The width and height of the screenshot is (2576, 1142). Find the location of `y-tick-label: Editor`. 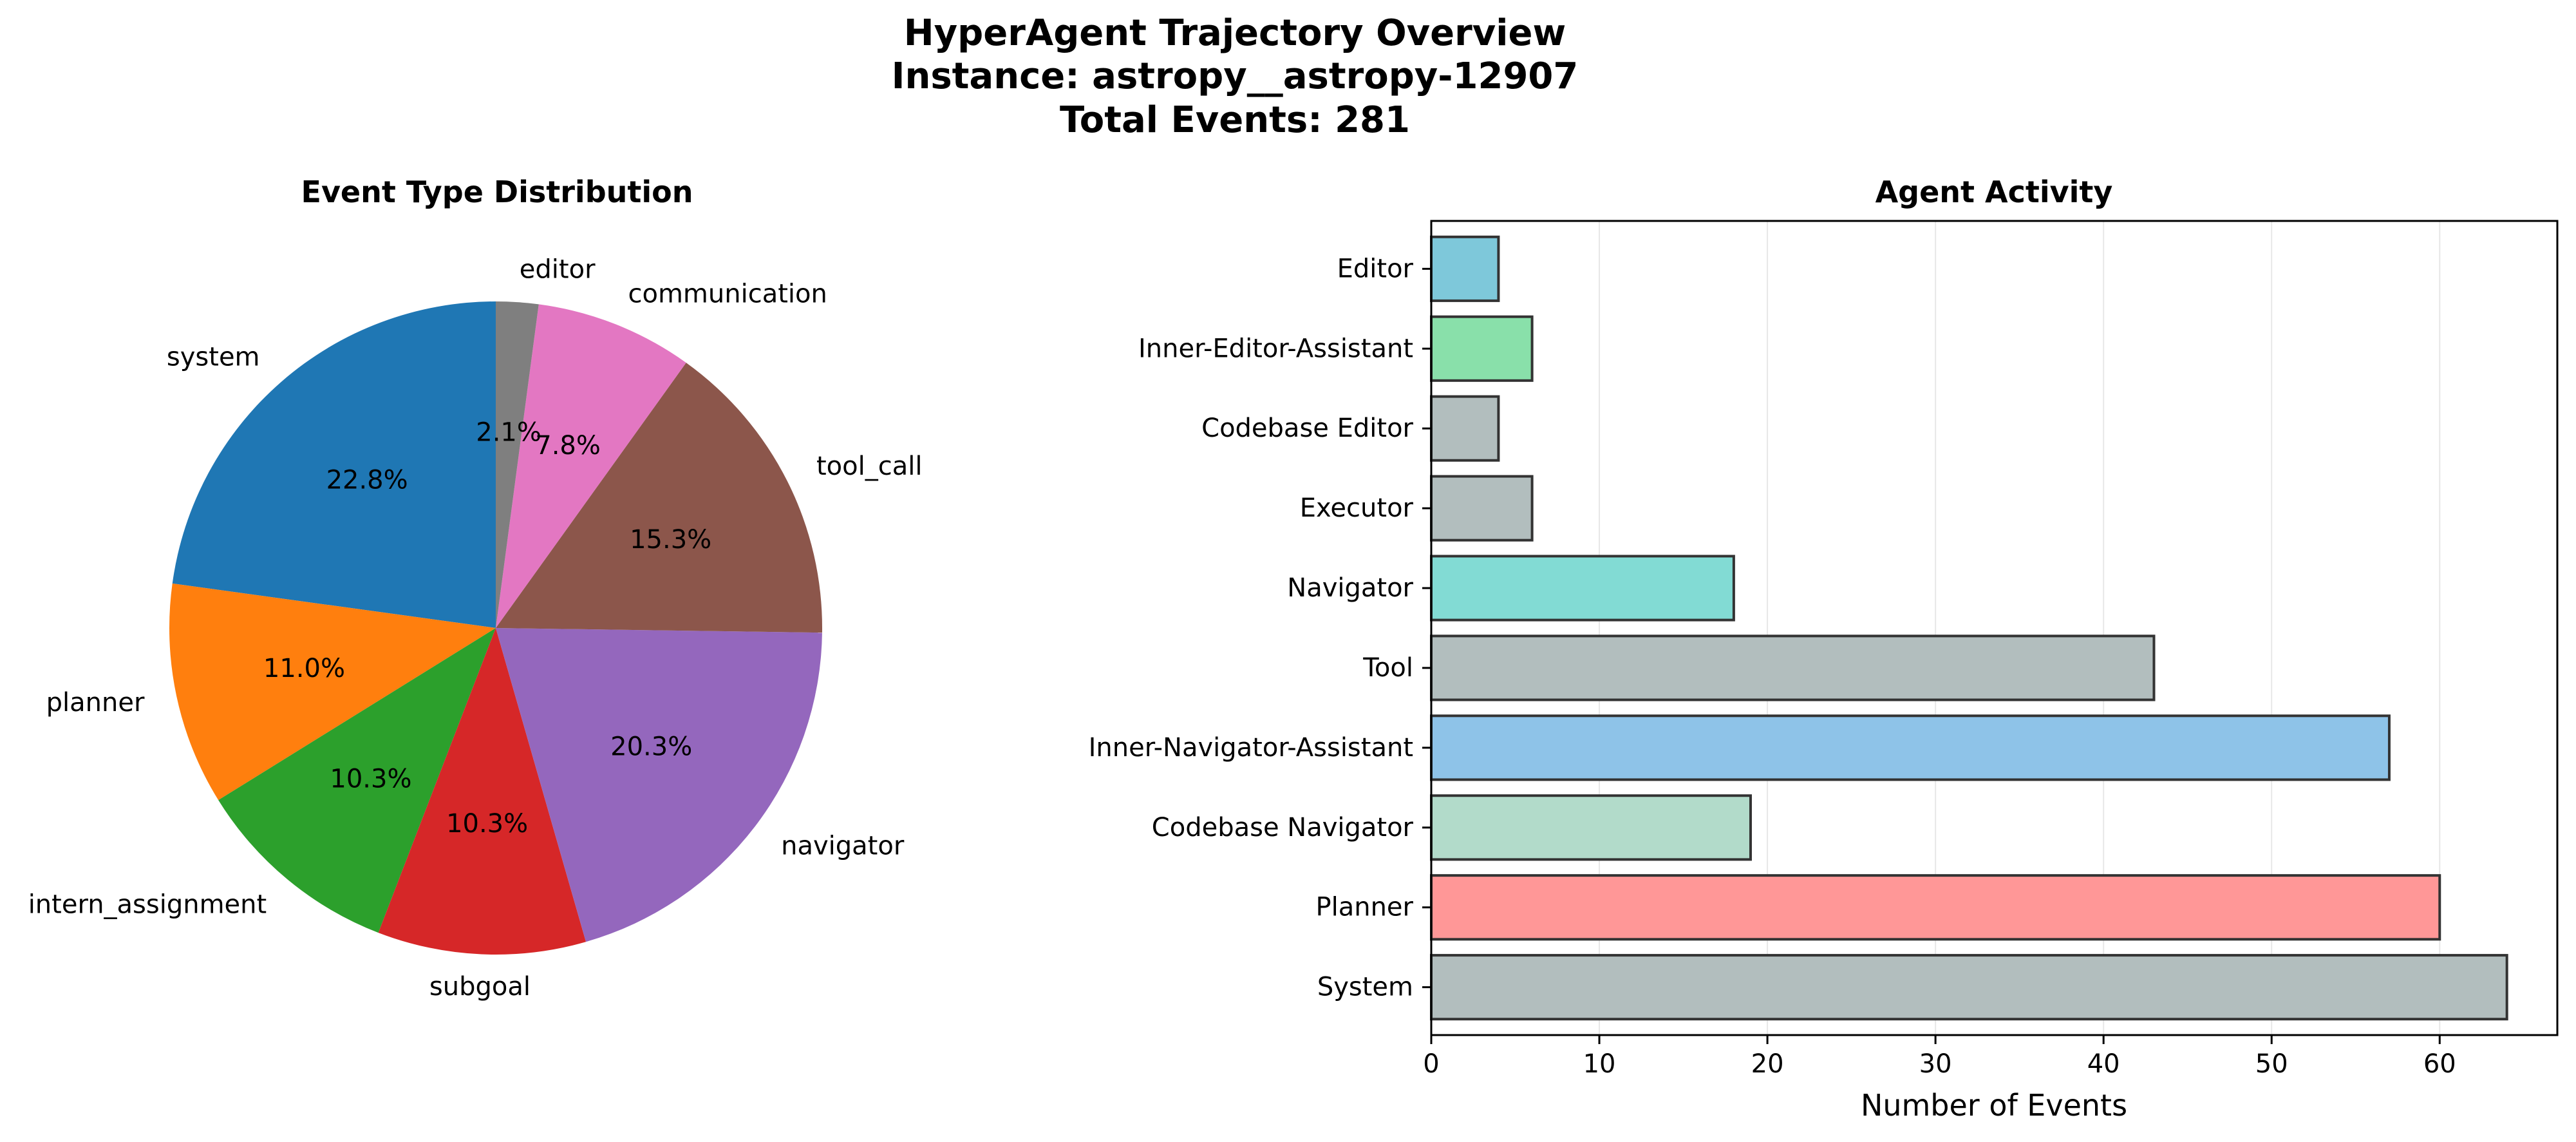

y-tick-label: Editor is located at coordinates (1375, 268).